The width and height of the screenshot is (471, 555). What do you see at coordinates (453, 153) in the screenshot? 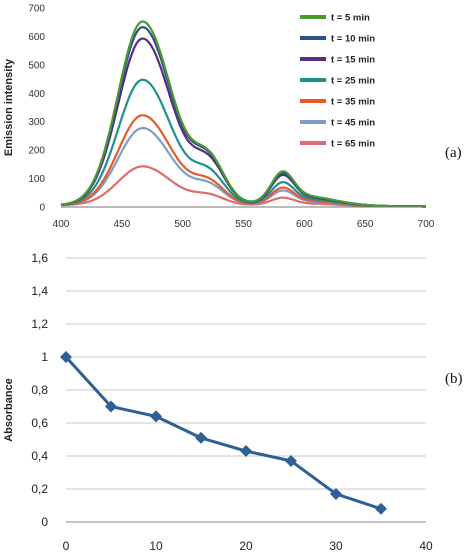
I see `panel-label-a: (a)` at bounding box center [453, 153].